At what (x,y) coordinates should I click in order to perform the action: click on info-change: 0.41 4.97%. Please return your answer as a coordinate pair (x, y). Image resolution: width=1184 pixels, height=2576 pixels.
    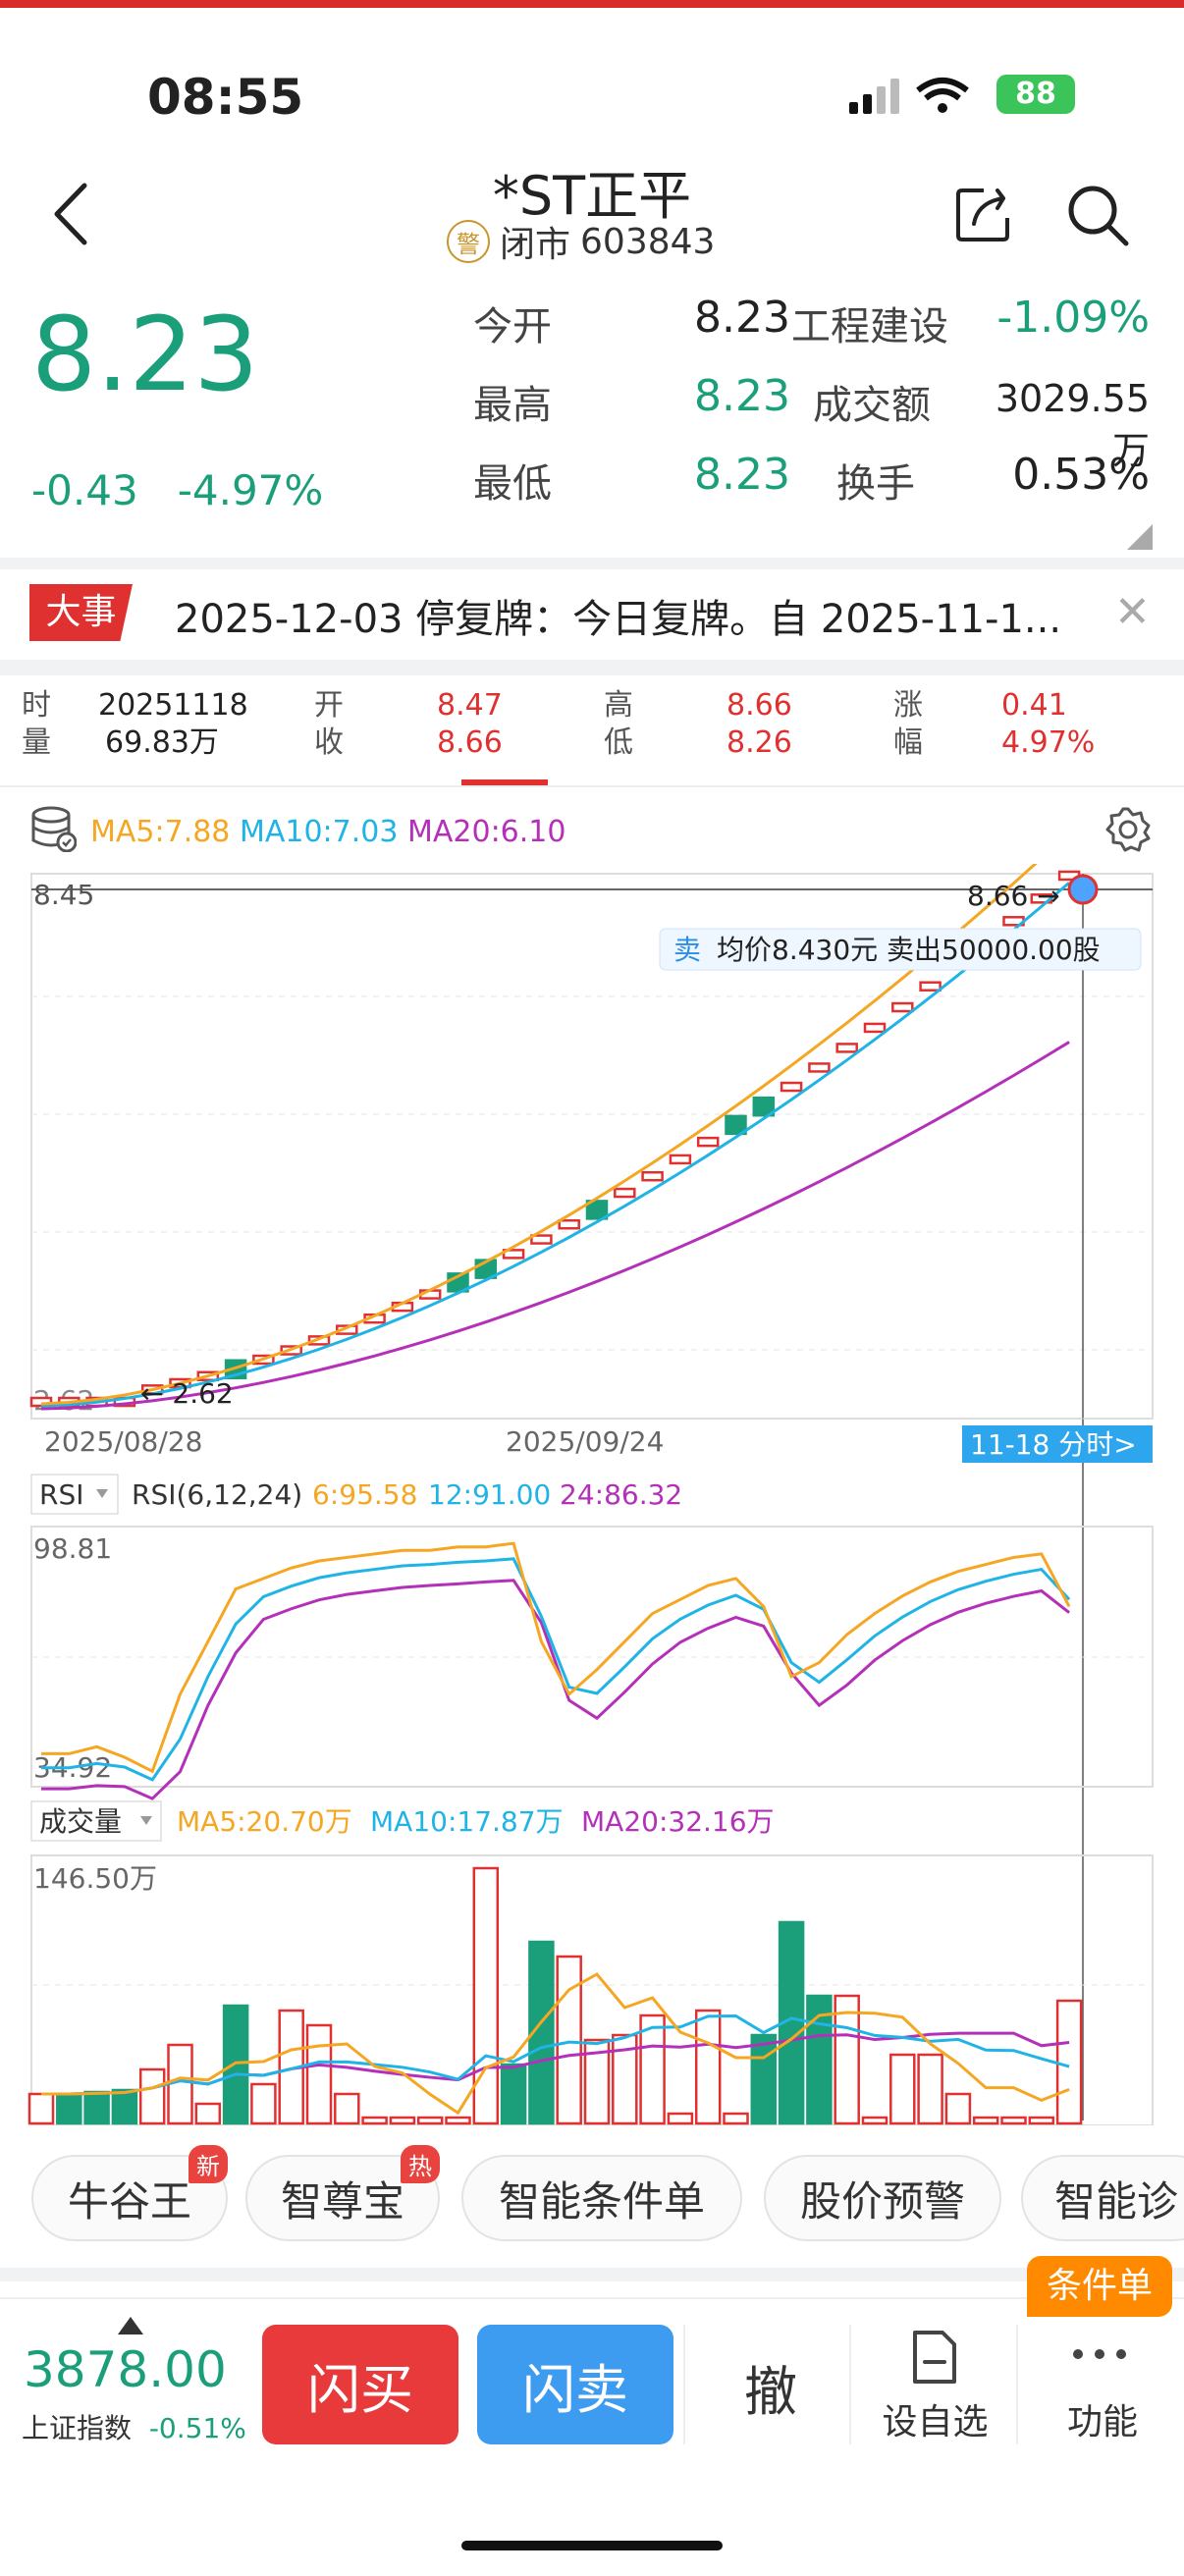
    Looking at the image, I should click on (1048, 724).